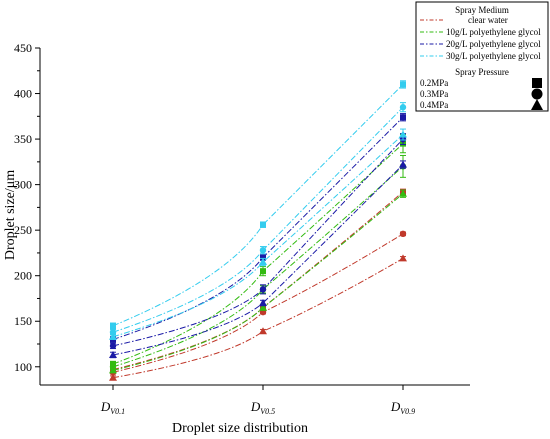 The image size is (550, 439). What do you see at coordinates (23, 276) in the screenshot?
I see `y-tick-label: 200` at bounding box center [23, 276].